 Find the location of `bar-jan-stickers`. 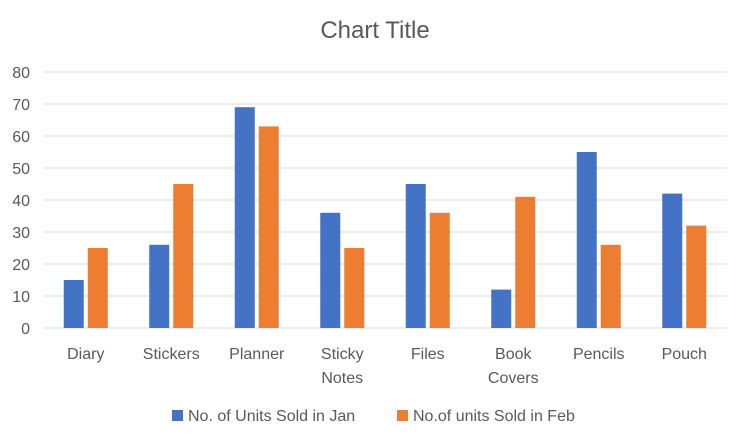

bar-jan-stickers is located at coordinates (159, 286).